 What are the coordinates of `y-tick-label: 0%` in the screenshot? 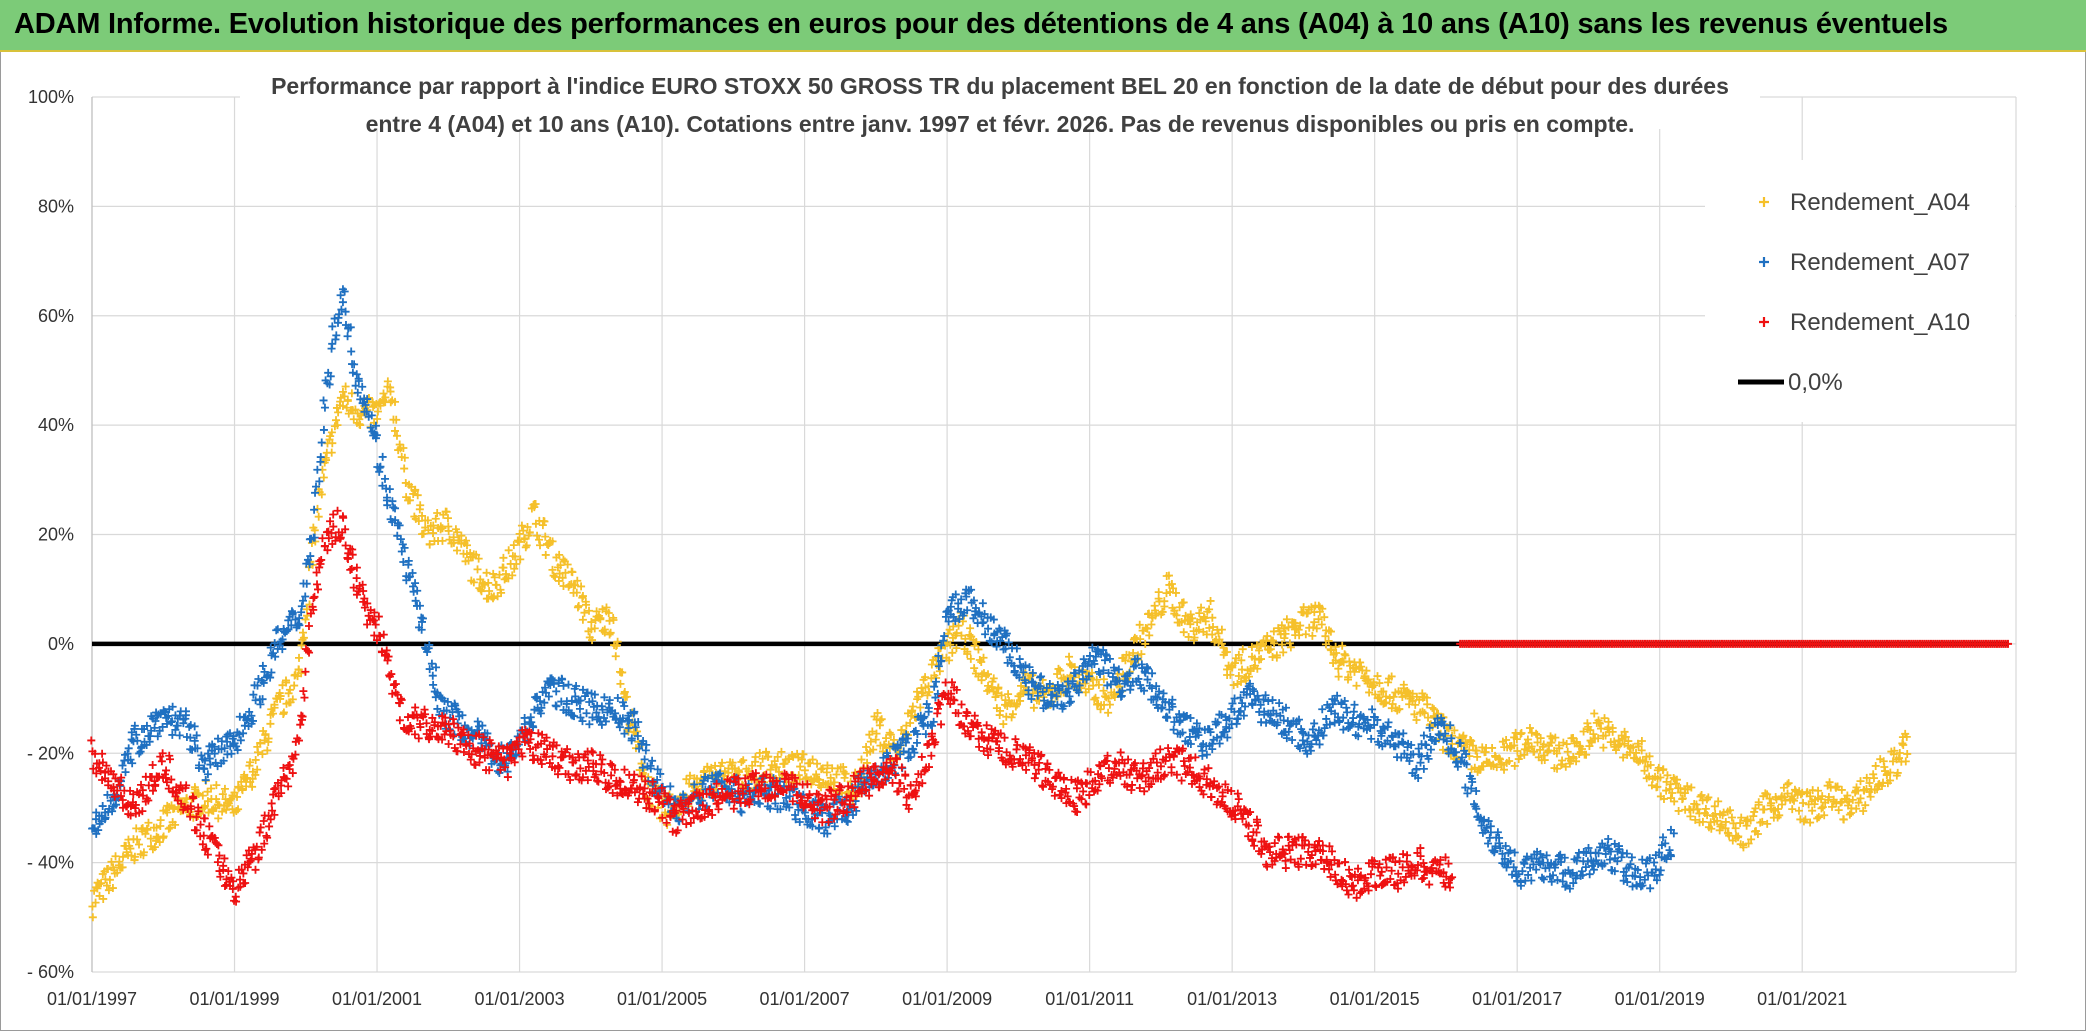 It's located at (61, 644).